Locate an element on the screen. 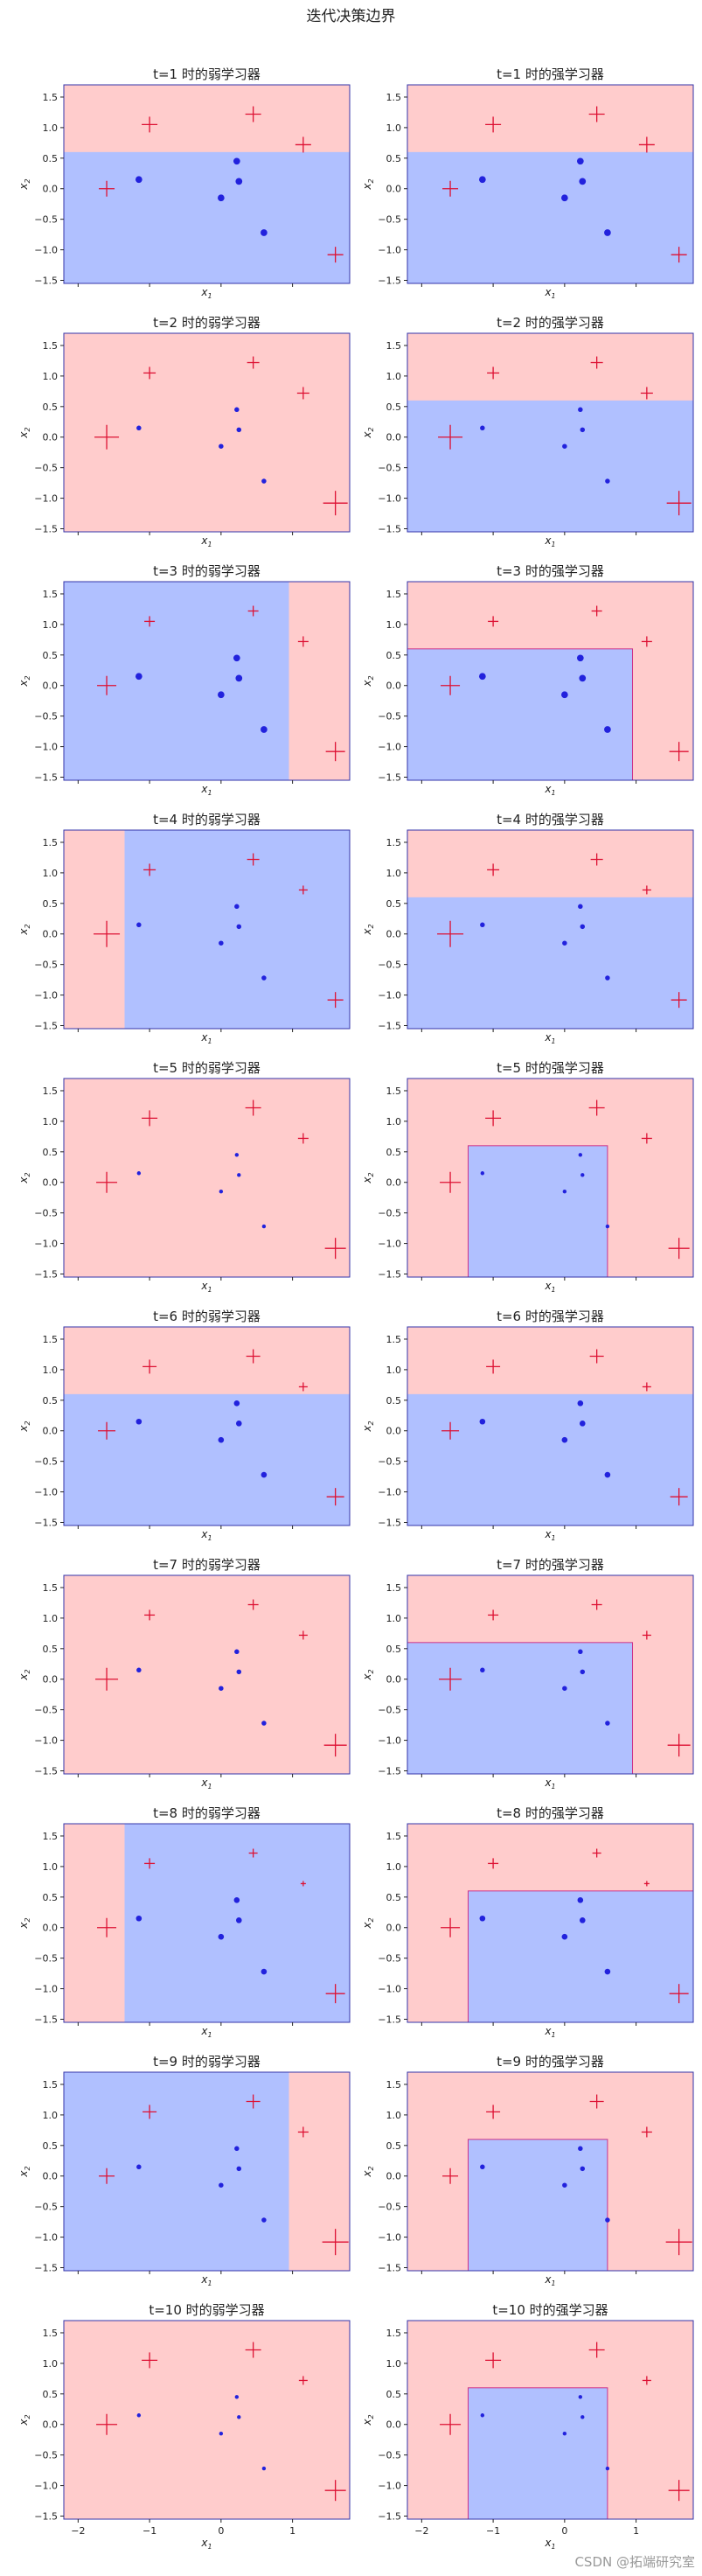  subplot-weak-t7: −1.5 −1.0 −0.5 0.0 0.5 1.0 1.5 x1 x2 t=7 时的弱学习器 is located at coordinates (184, 1674).